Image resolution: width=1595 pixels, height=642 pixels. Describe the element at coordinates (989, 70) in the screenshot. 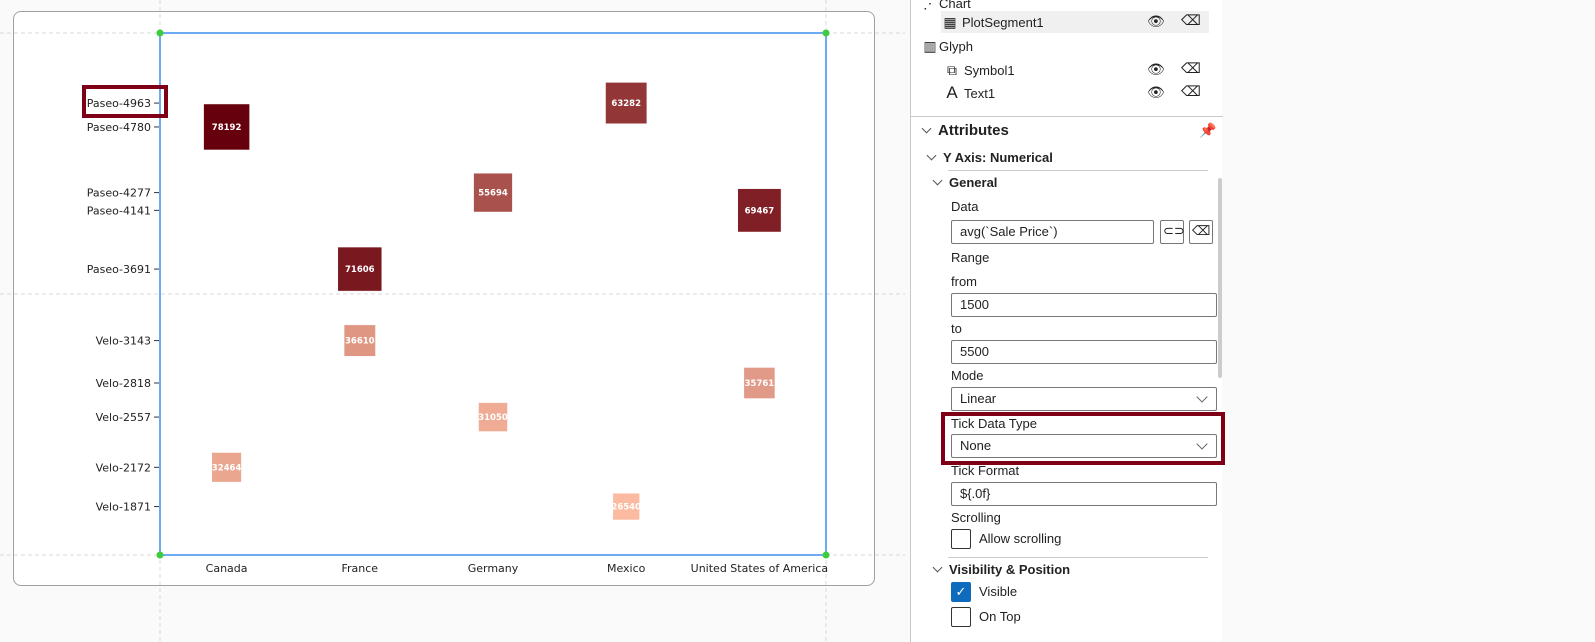

I see `tree-label: Symbol1` at that location.